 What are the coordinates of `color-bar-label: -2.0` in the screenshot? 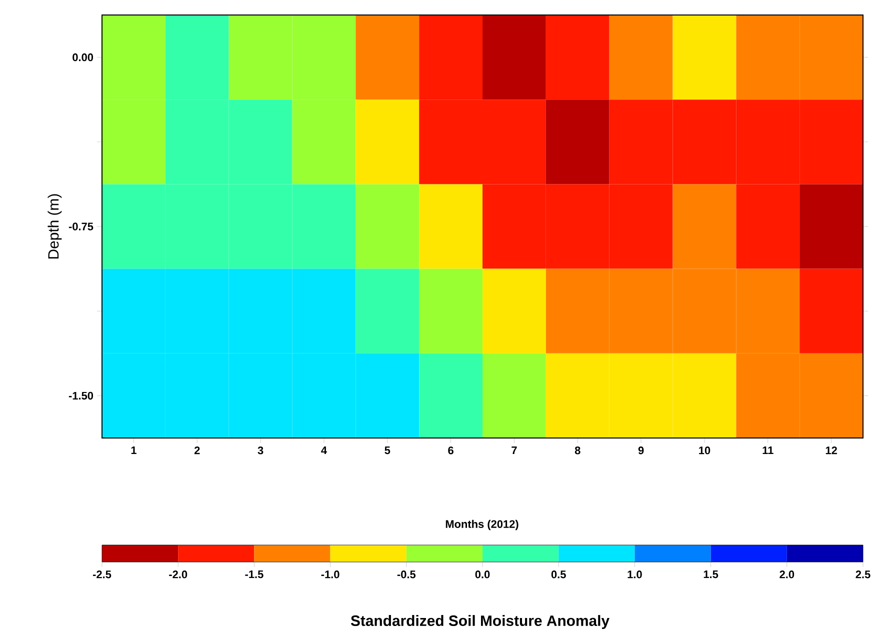 It's located at (178, 574).